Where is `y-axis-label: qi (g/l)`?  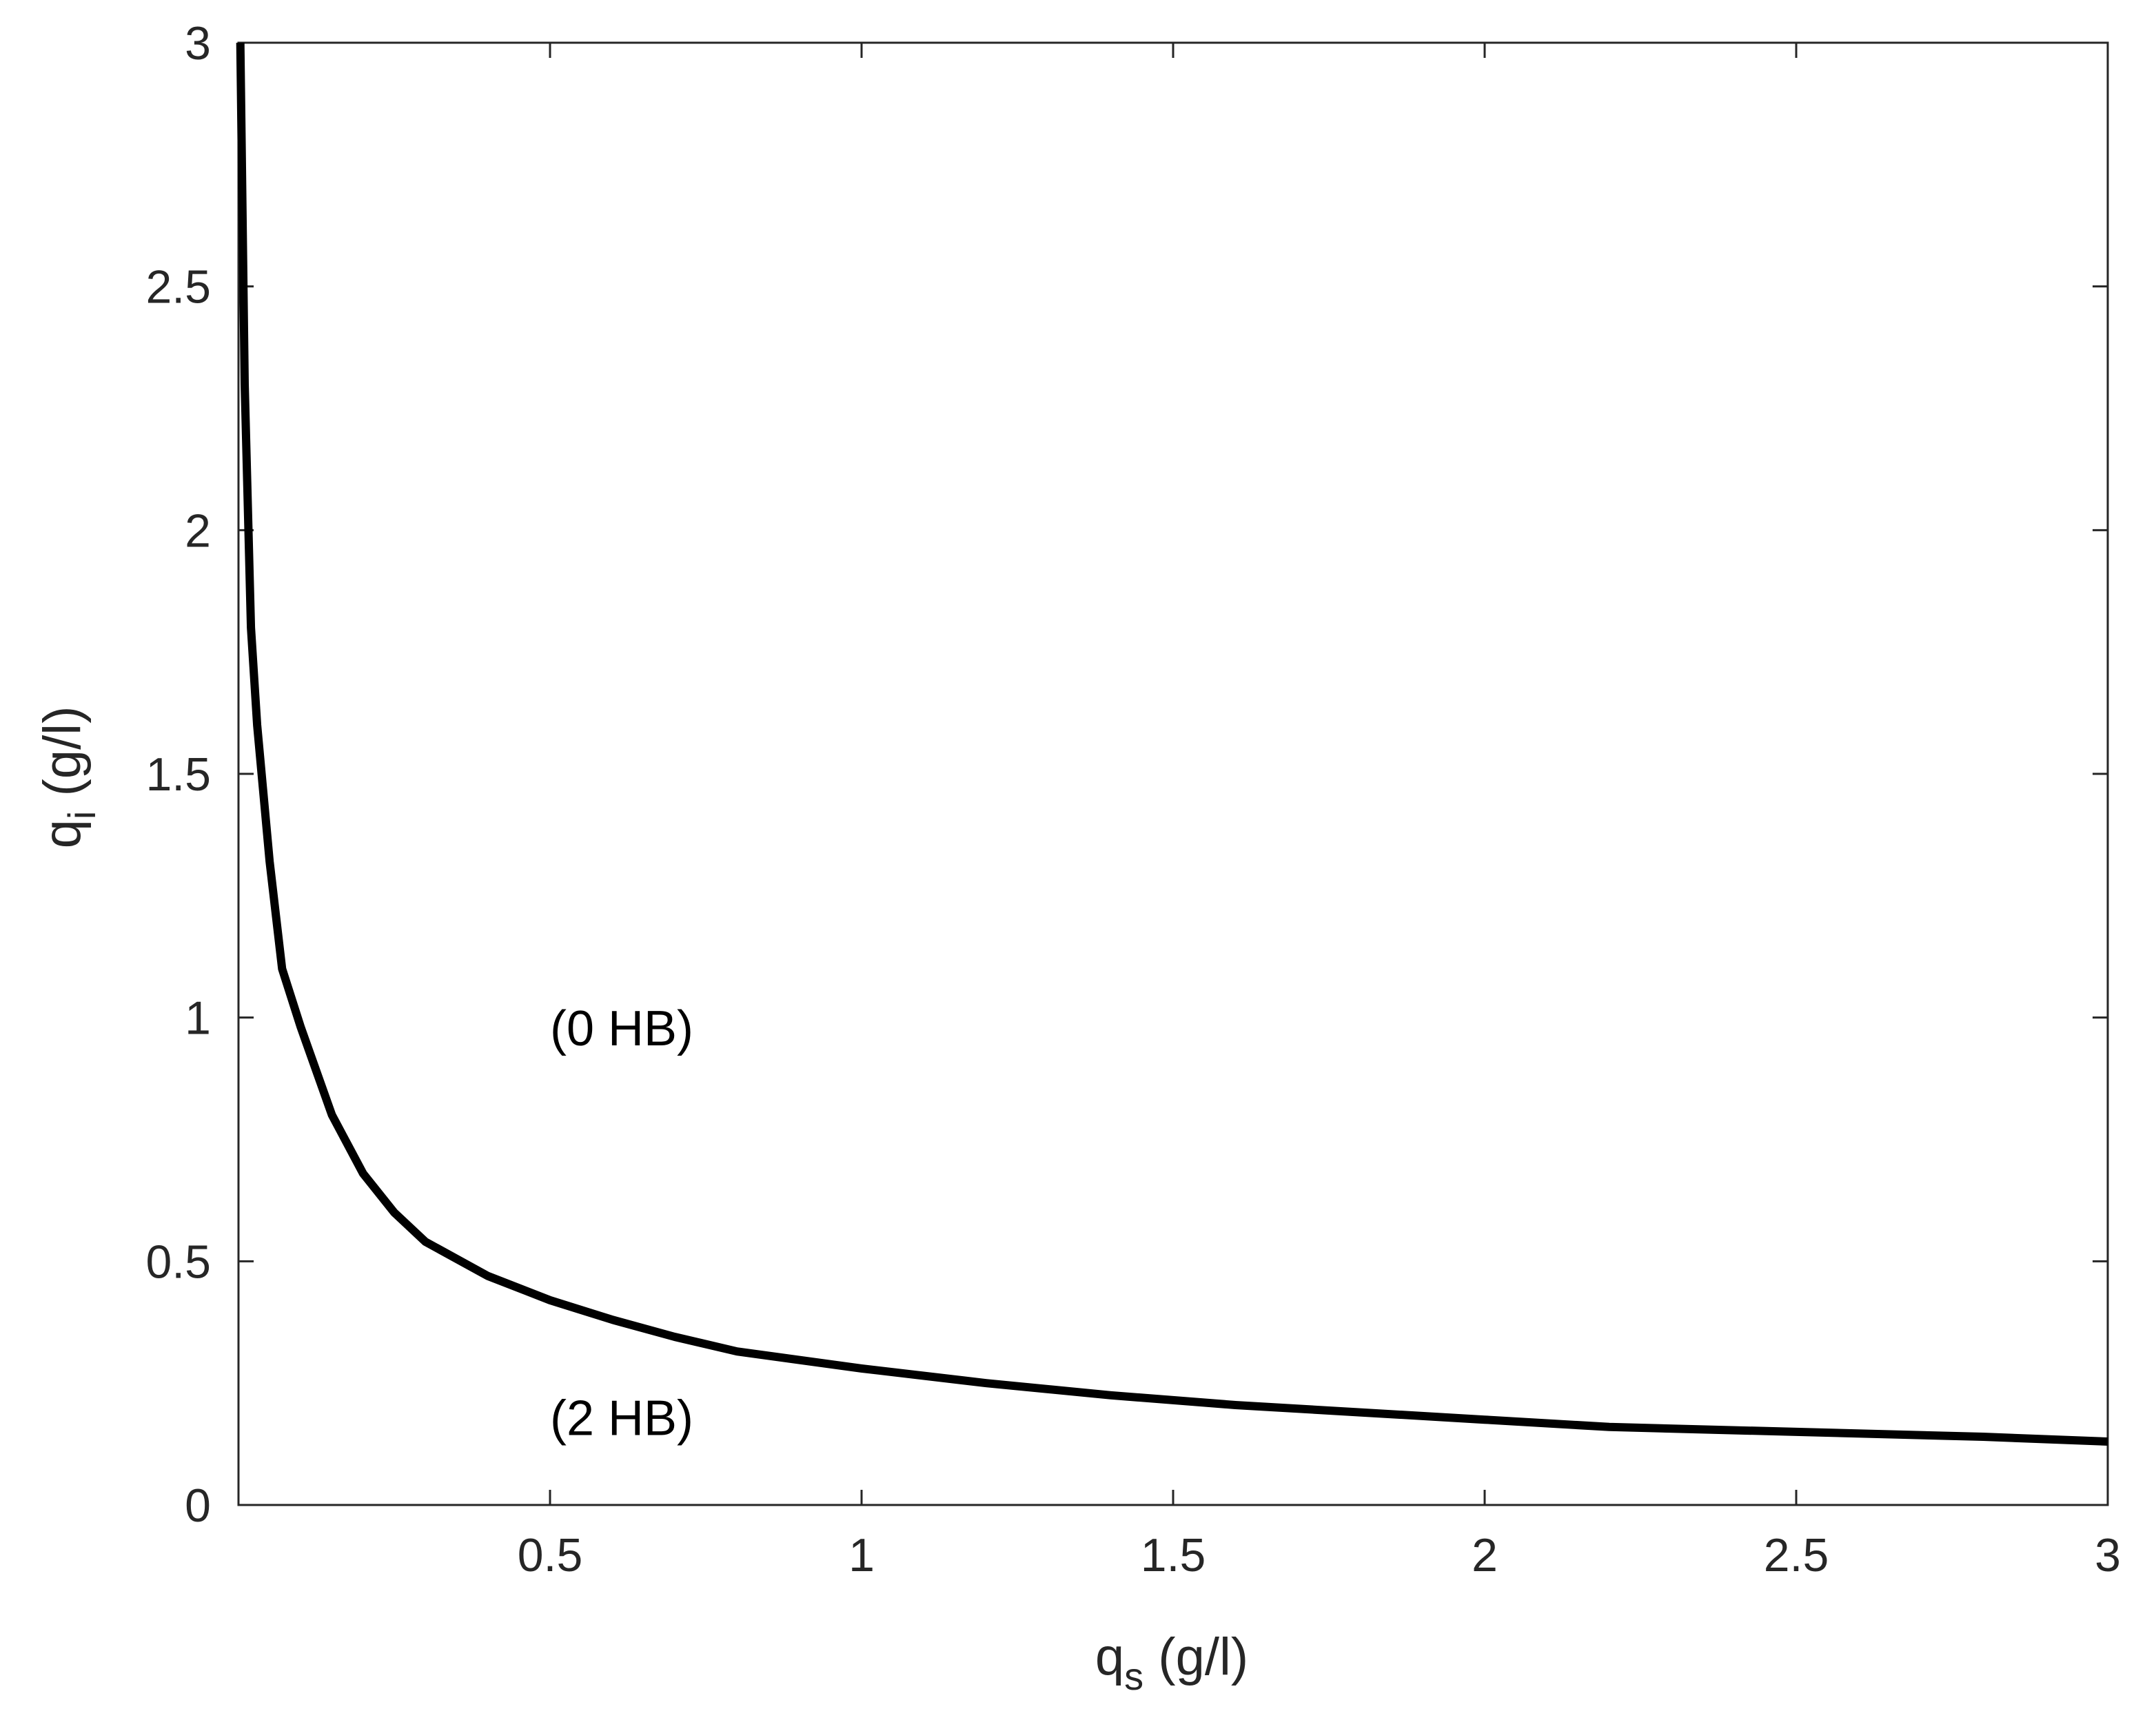 y-axis-label: qi (g/l) is located at coordinates (68, 777).